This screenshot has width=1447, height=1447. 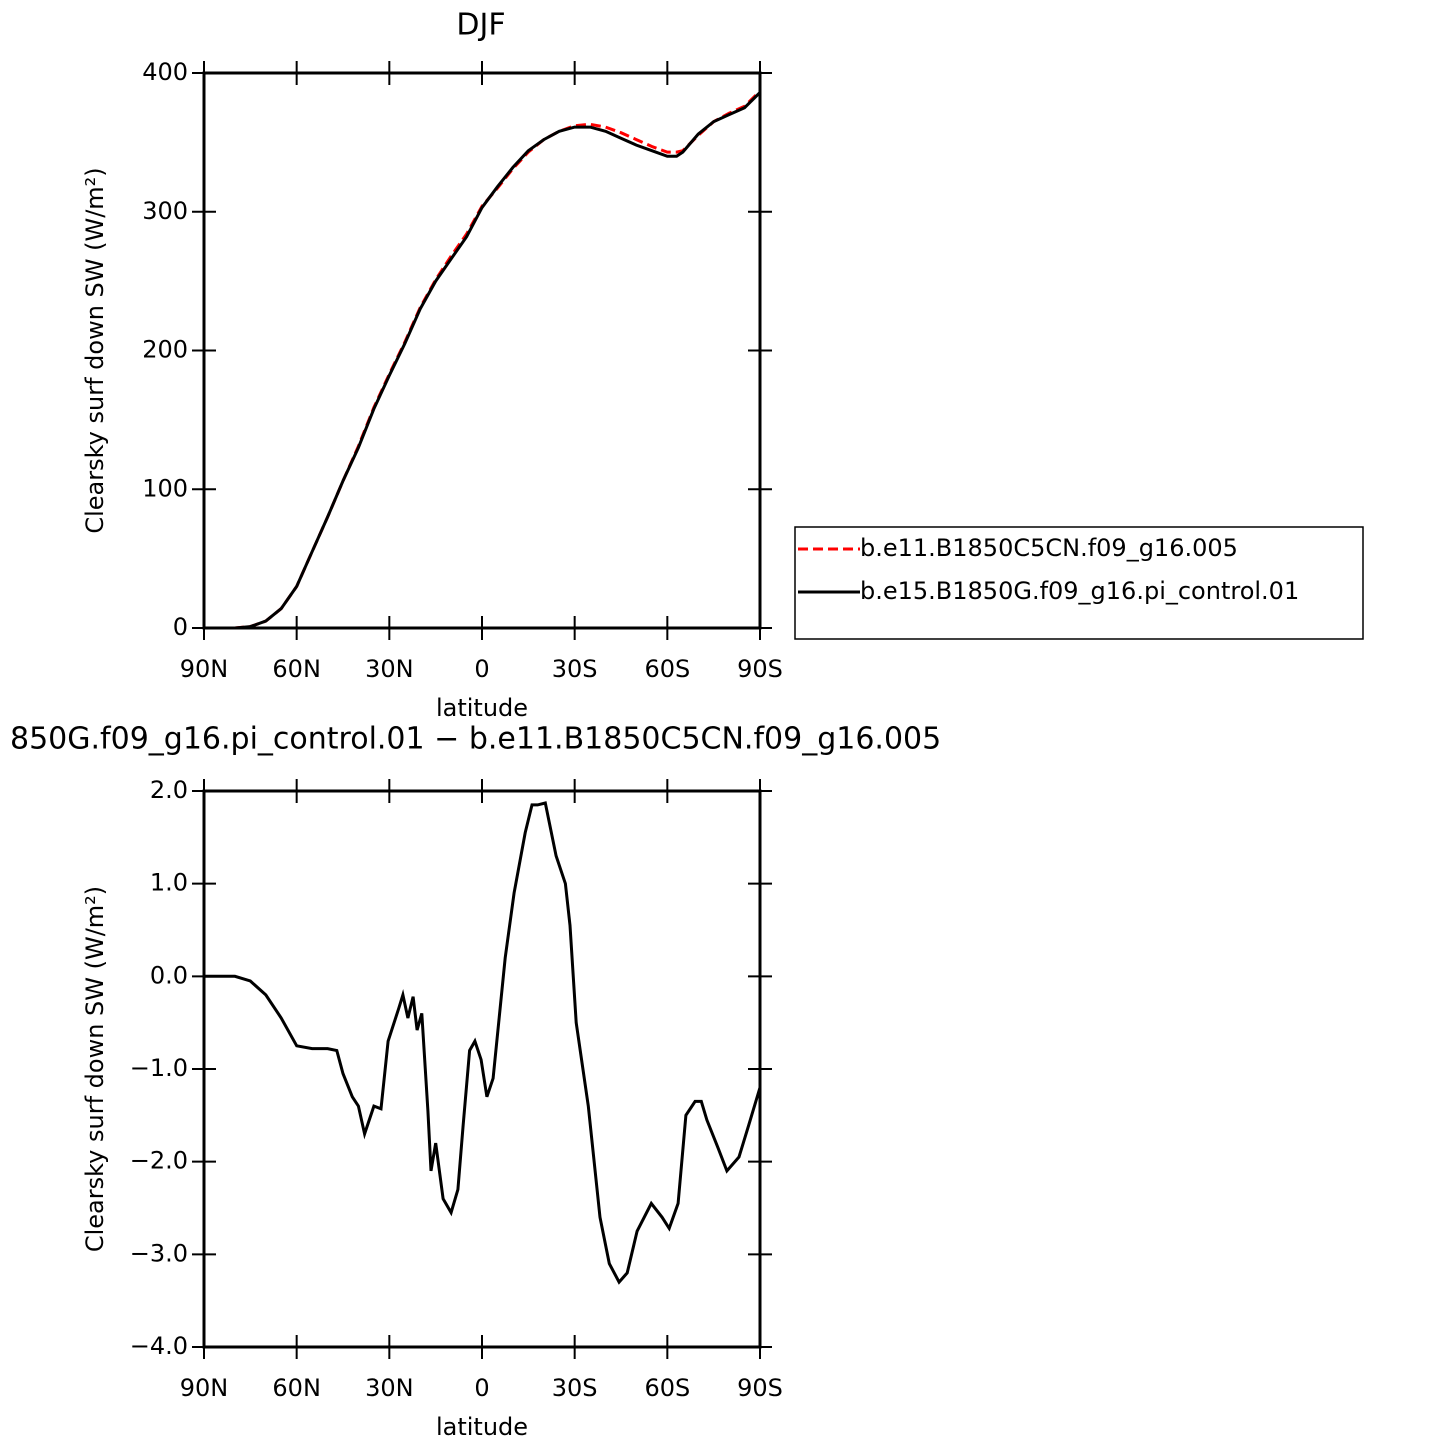 What do you see at coordinates (169, 883) in the screenshot?
I see `y-tick-label: 1.0` at bounding box center [169, 883].